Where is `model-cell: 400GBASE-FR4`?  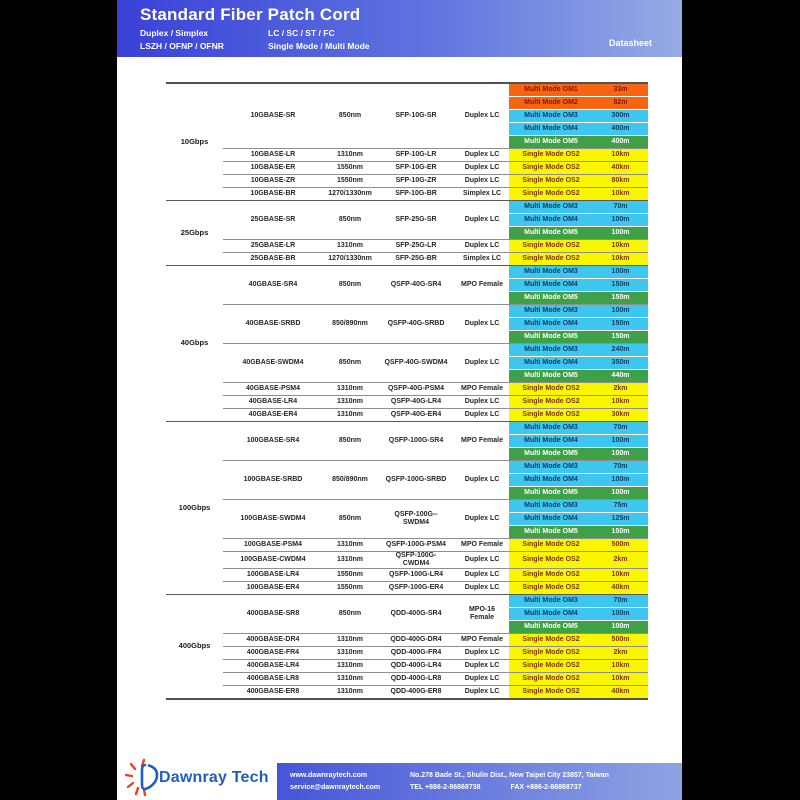
model-cell: 400GBASE-FR4 is located at coordinates (273, 653).